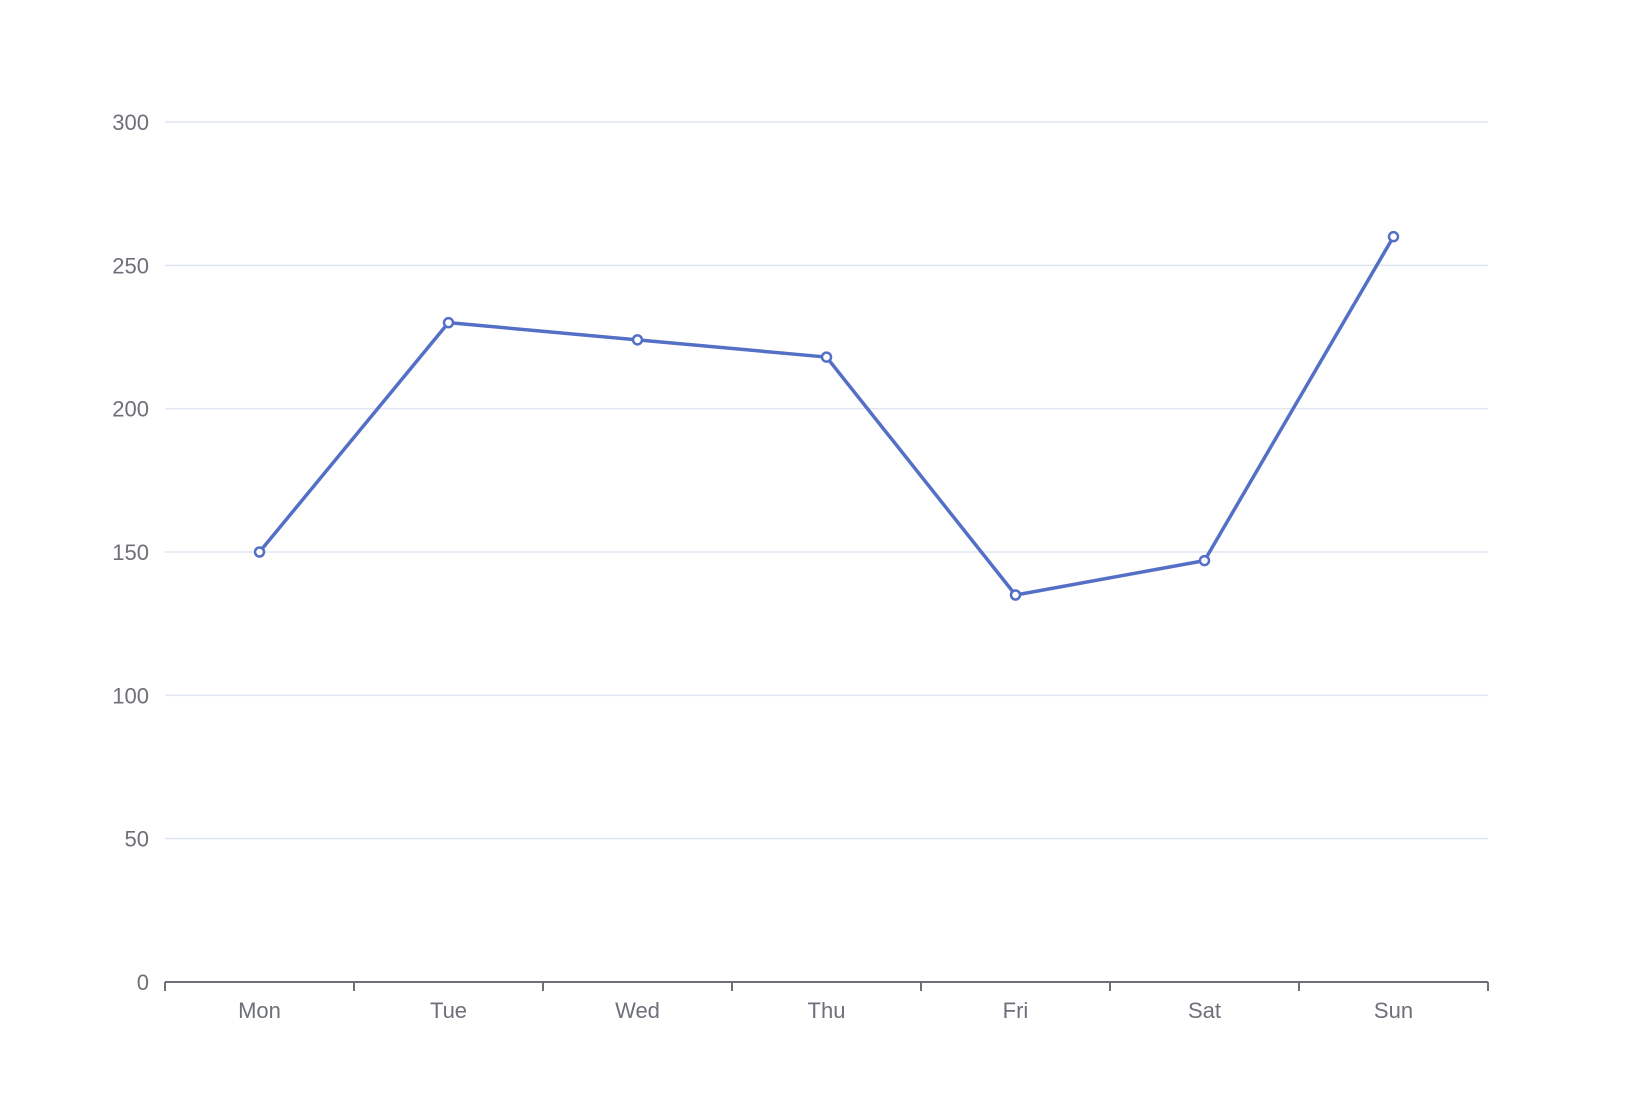  Describe the element at coordinates (637, 1010) in the screenshot. I see `x-tick-label-wed: Wed` at that location.